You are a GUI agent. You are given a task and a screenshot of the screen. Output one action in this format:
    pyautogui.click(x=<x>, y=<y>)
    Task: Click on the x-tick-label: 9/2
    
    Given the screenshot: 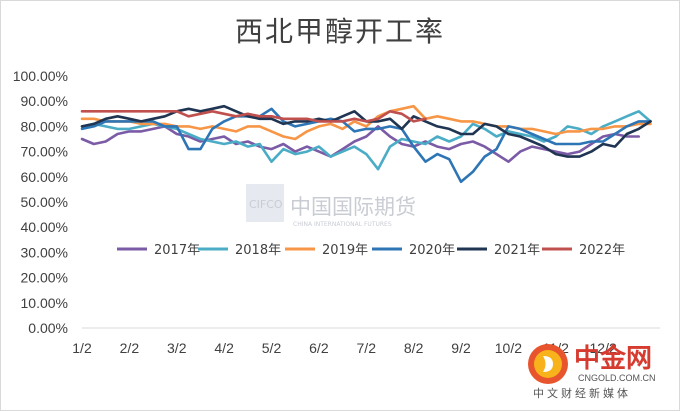 What is the action you would take?
    pyautogui.click(x=461, y=348)
    